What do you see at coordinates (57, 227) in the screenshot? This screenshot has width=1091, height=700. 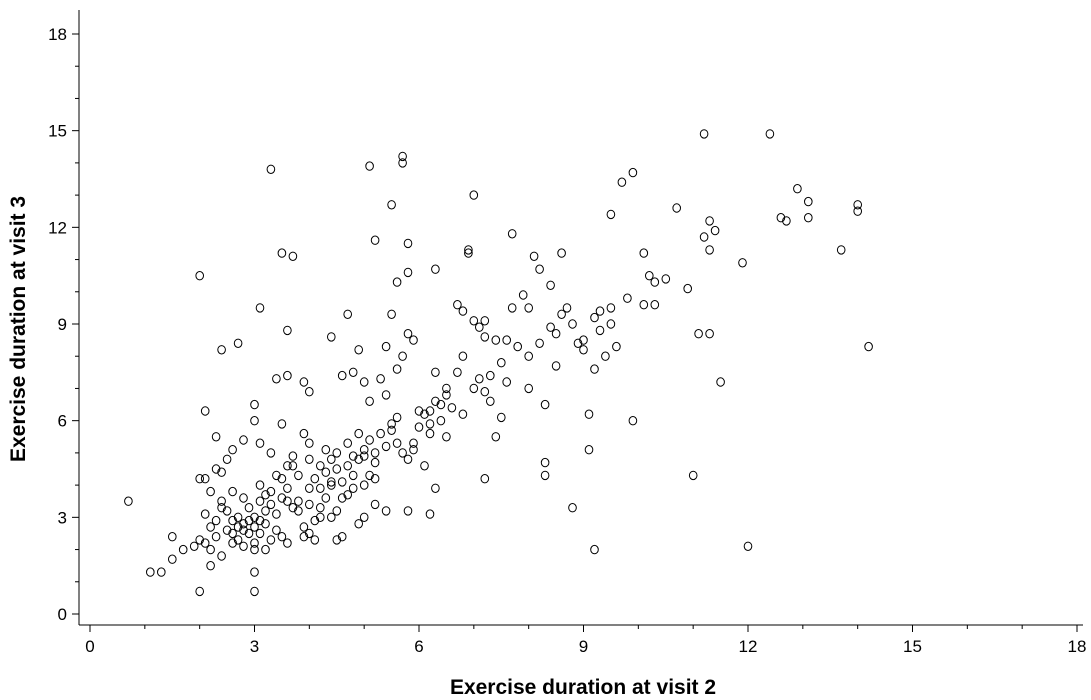 I see `y-tick-label: 12` at bounding box center [57, 227].